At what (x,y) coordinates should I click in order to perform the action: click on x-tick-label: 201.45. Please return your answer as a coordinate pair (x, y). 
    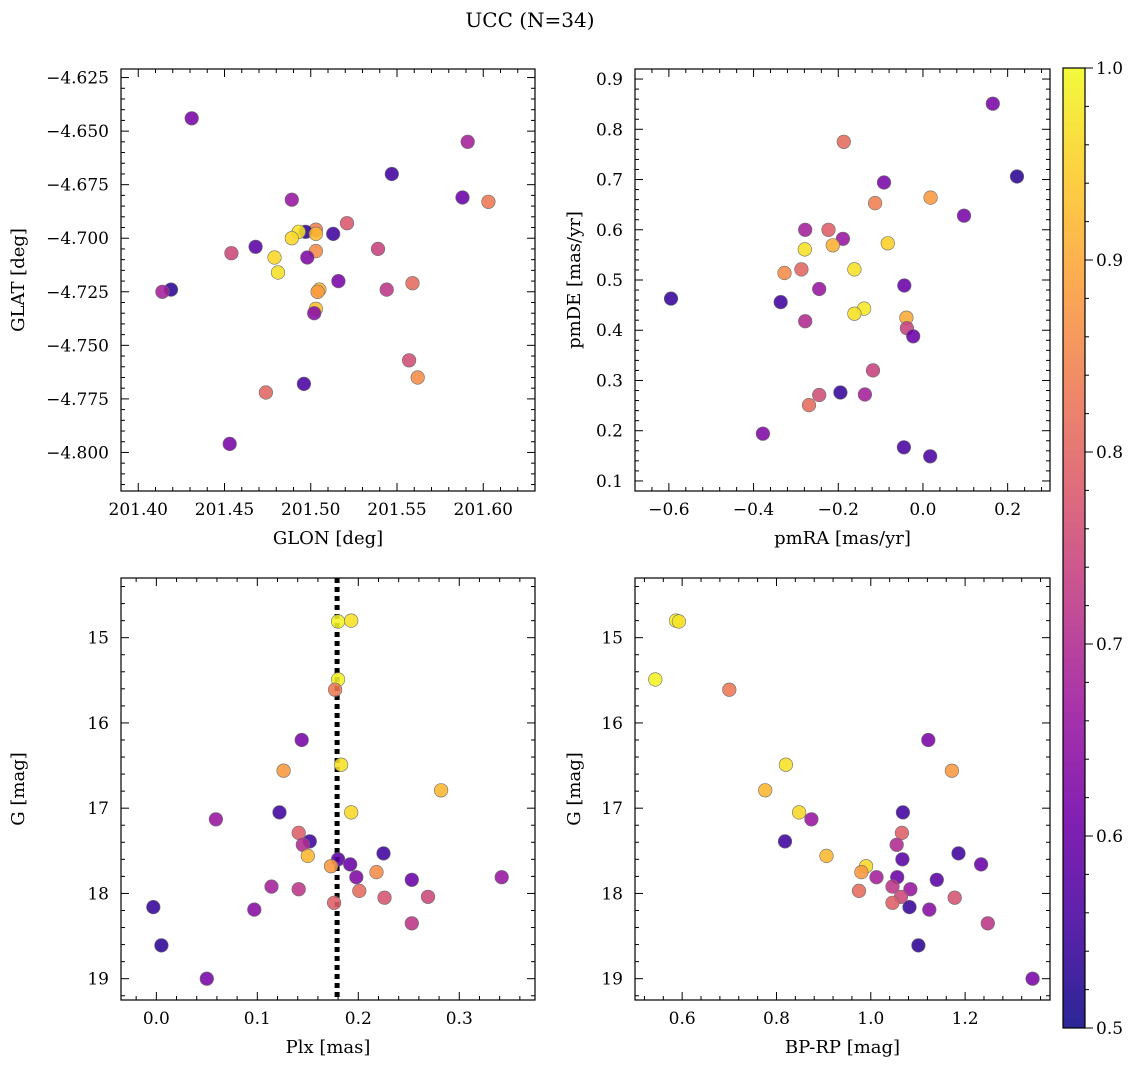
    Looking at the image, I should click on (224, 510).